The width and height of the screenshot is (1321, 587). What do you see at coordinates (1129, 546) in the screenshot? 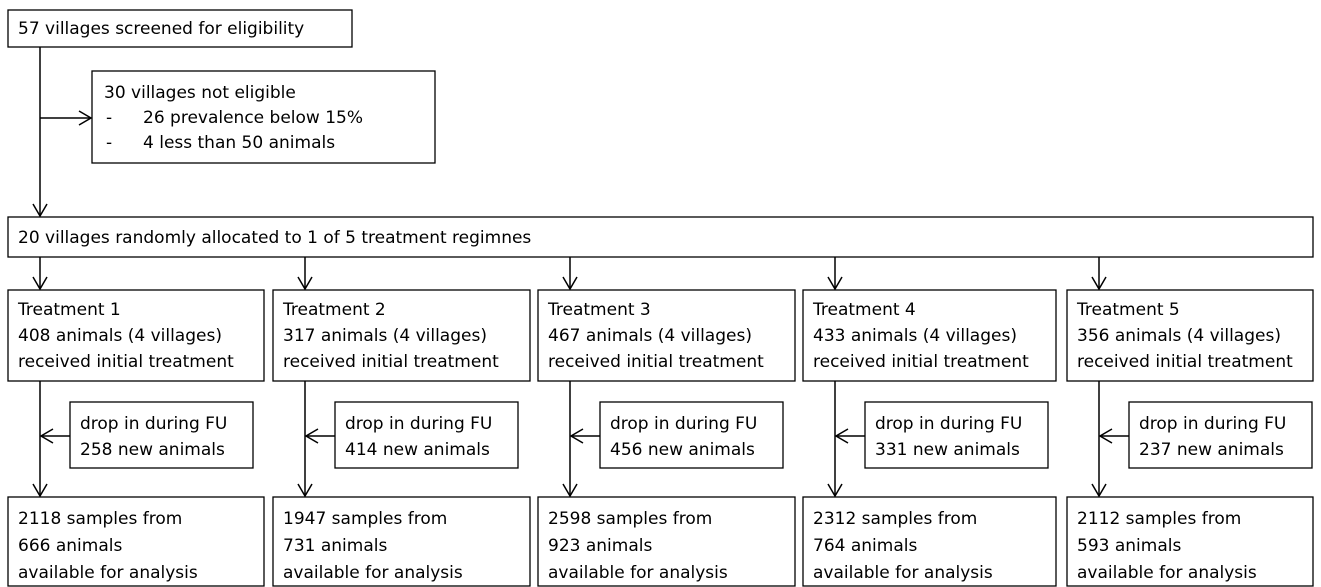
I see `samples-text: 593 animals` at bounding box center [1129, 546].